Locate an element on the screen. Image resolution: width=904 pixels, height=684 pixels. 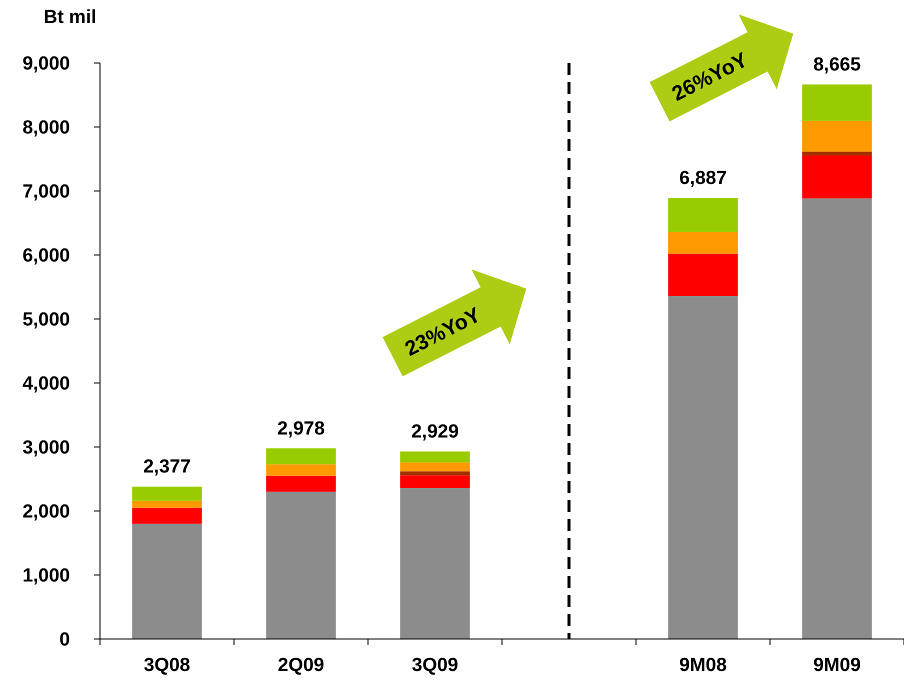
x-tick-label: 2Q09 is located at coordinates (301, 665).